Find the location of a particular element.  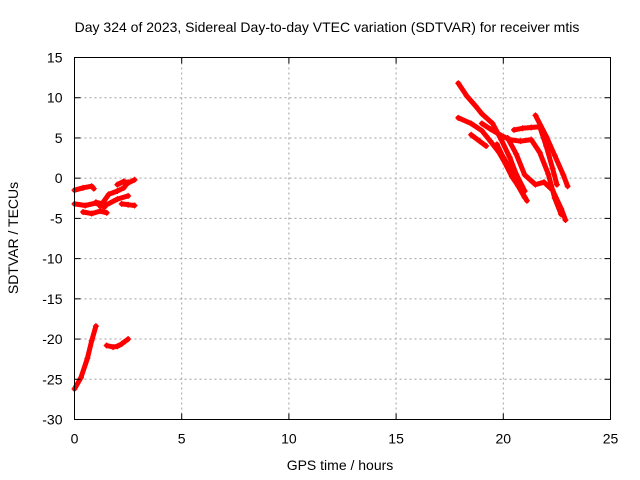

series-track-i is located at coordinates (128, 204).